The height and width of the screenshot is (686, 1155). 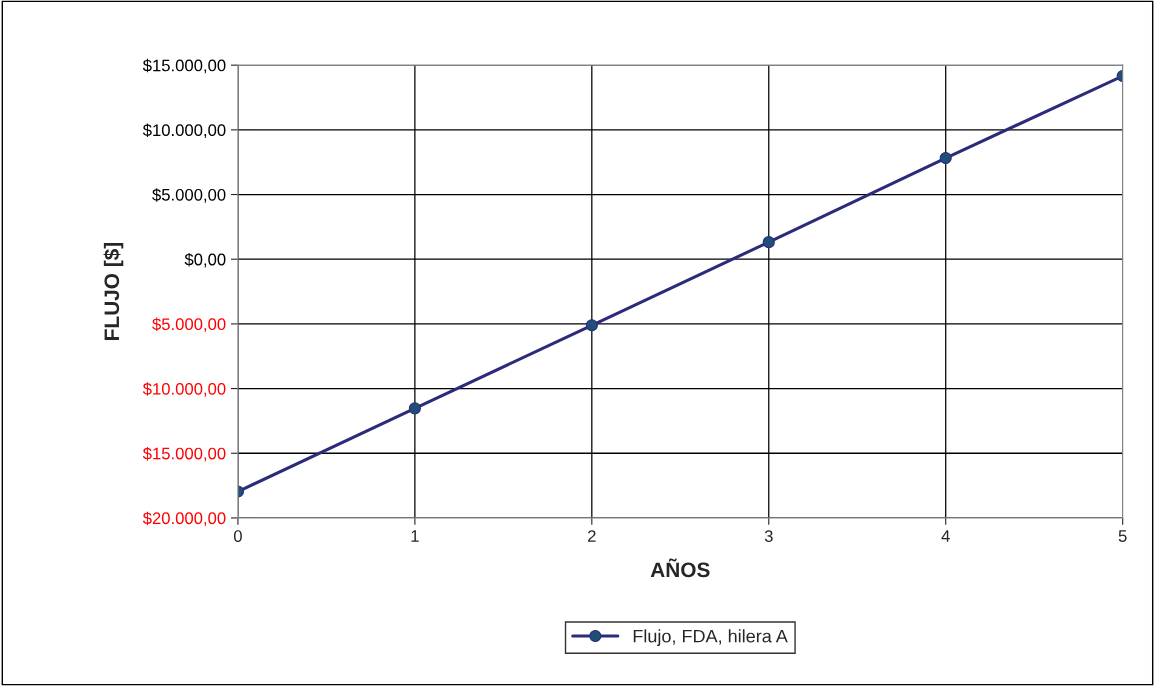 What do you see at coordinates (592, 536) in the screenshot?
I see `x-tick-label: 2` at bounding box center [592, 536].